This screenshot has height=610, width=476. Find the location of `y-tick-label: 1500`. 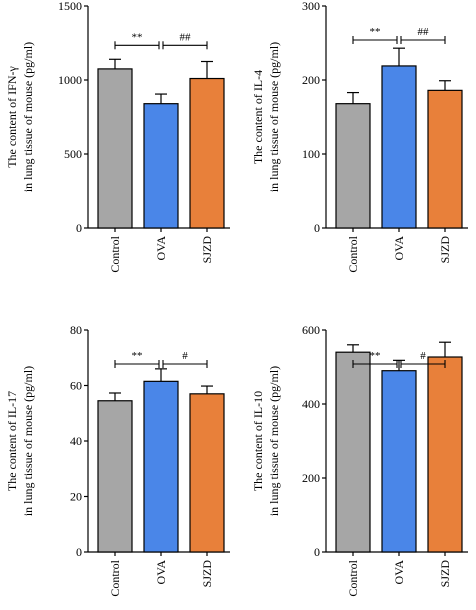

y-tick-label: 1500 is located at coordinates (70, 6).